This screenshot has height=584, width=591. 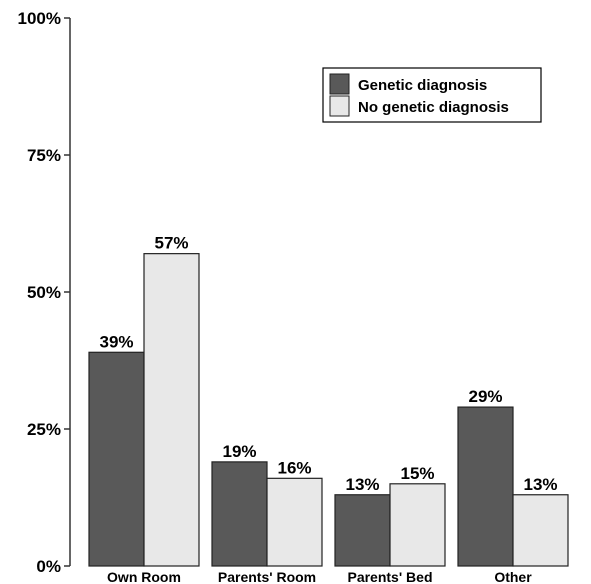 I want to click on y-tick-label: 50%, so click(x=44, y=292).